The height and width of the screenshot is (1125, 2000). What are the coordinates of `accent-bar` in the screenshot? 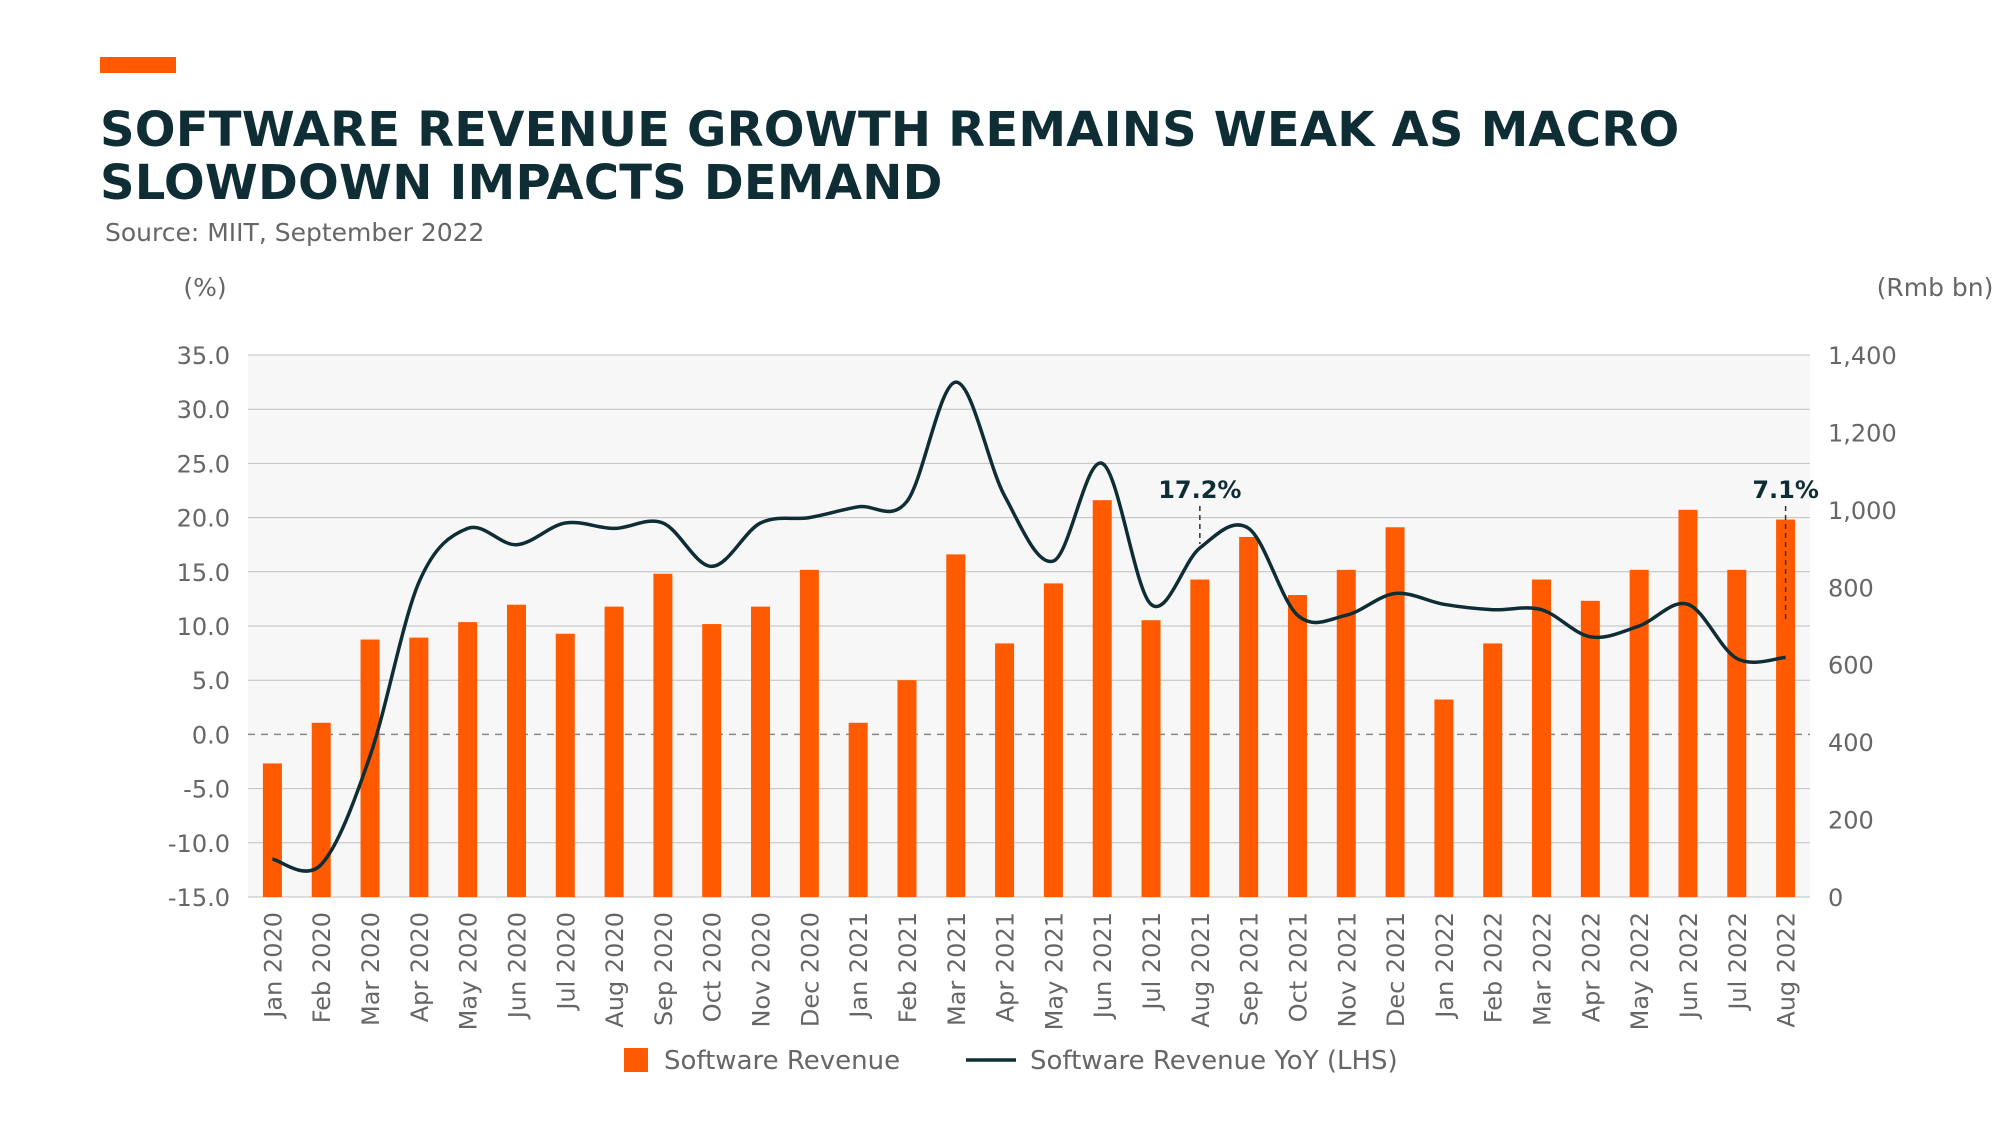 It's located at (138, 65).